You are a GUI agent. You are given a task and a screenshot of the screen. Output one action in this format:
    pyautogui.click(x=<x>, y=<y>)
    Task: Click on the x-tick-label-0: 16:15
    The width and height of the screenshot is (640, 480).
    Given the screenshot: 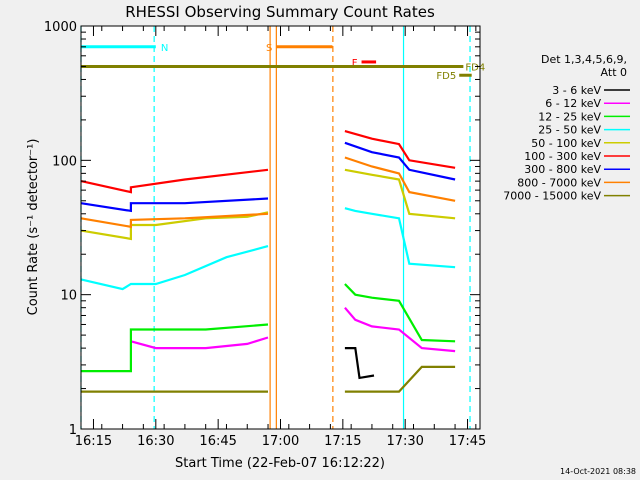 What is the action you would take?
    pyautogui.click(x=93, y=441)
    